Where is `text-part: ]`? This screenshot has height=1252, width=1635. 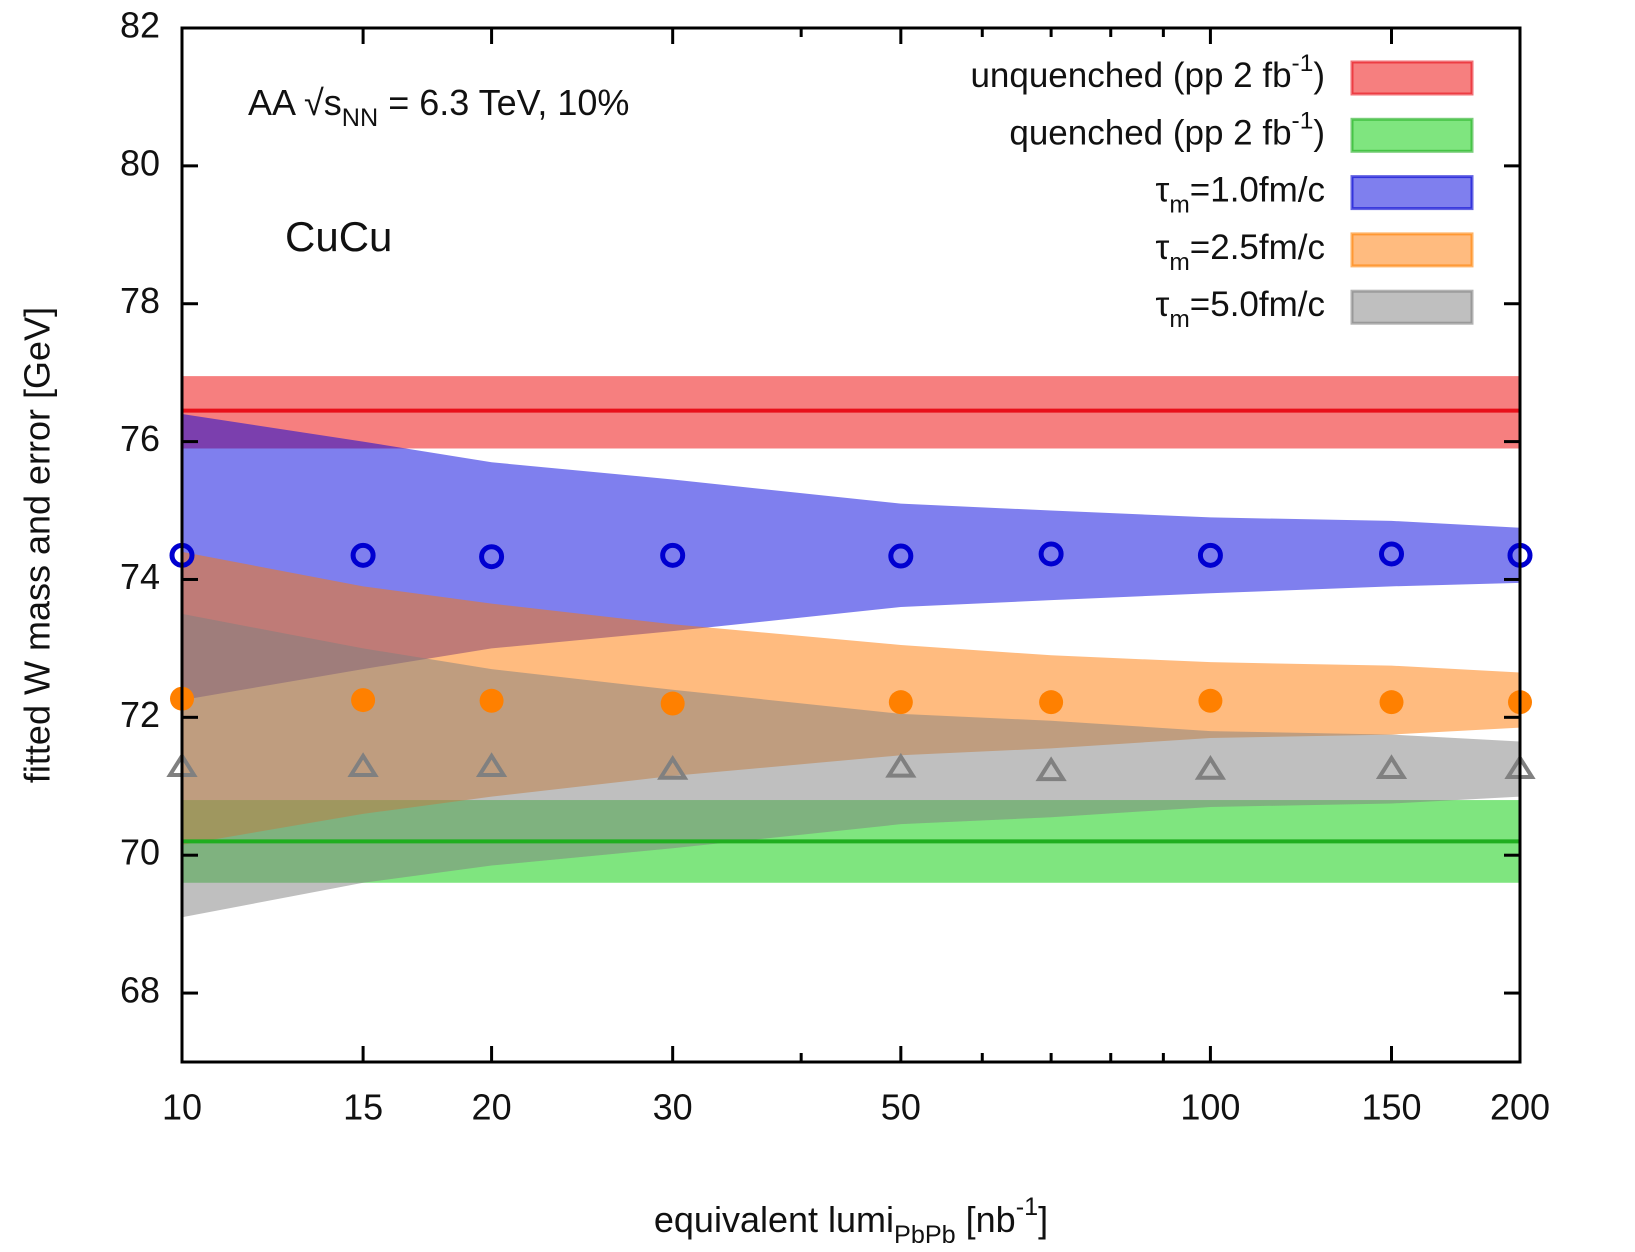
text-part: ] is located at coordinates (1043, 1219).